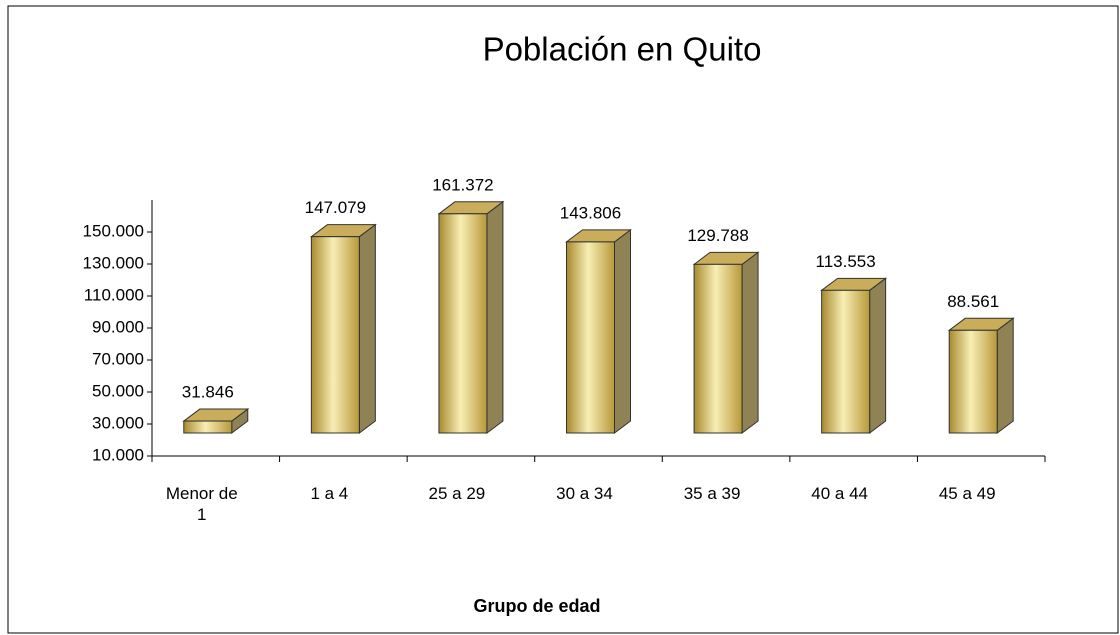  I want to click on x-tick-label: 45 a 49, so click(967, 493).